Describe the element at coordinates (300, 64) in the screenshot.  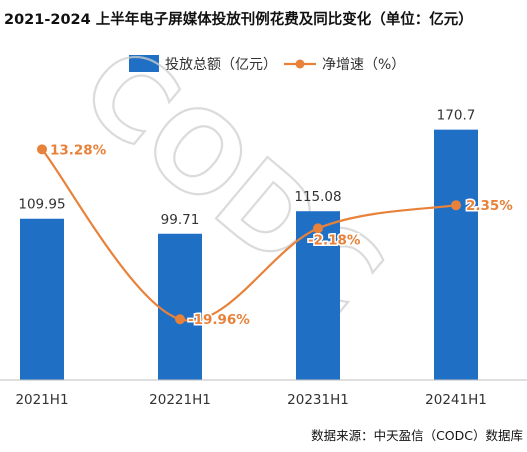
I see `legend-line-marker` at that location.